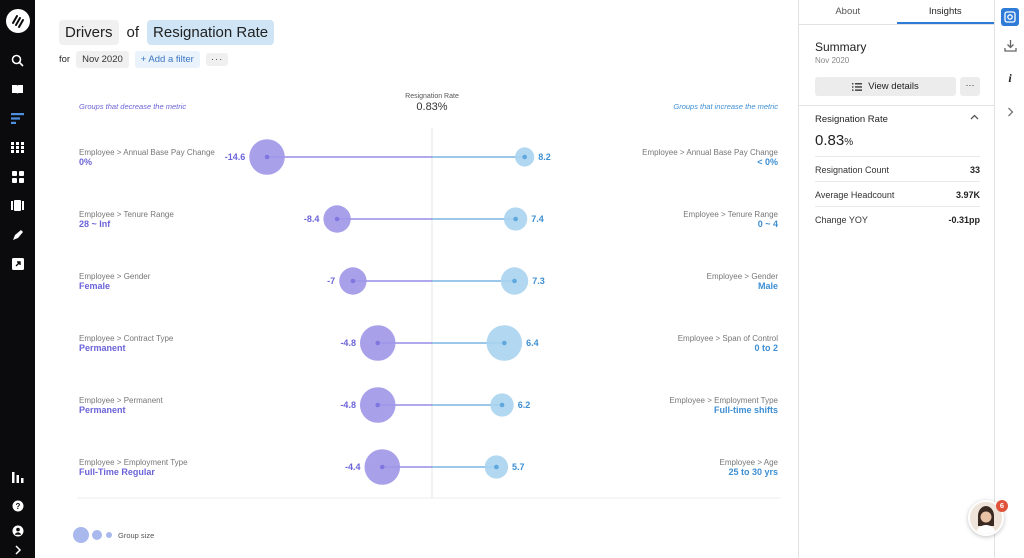 The height and width of the screenshot is (558, 1024). I want to click on summary-title: Summary, so click(841, 47).